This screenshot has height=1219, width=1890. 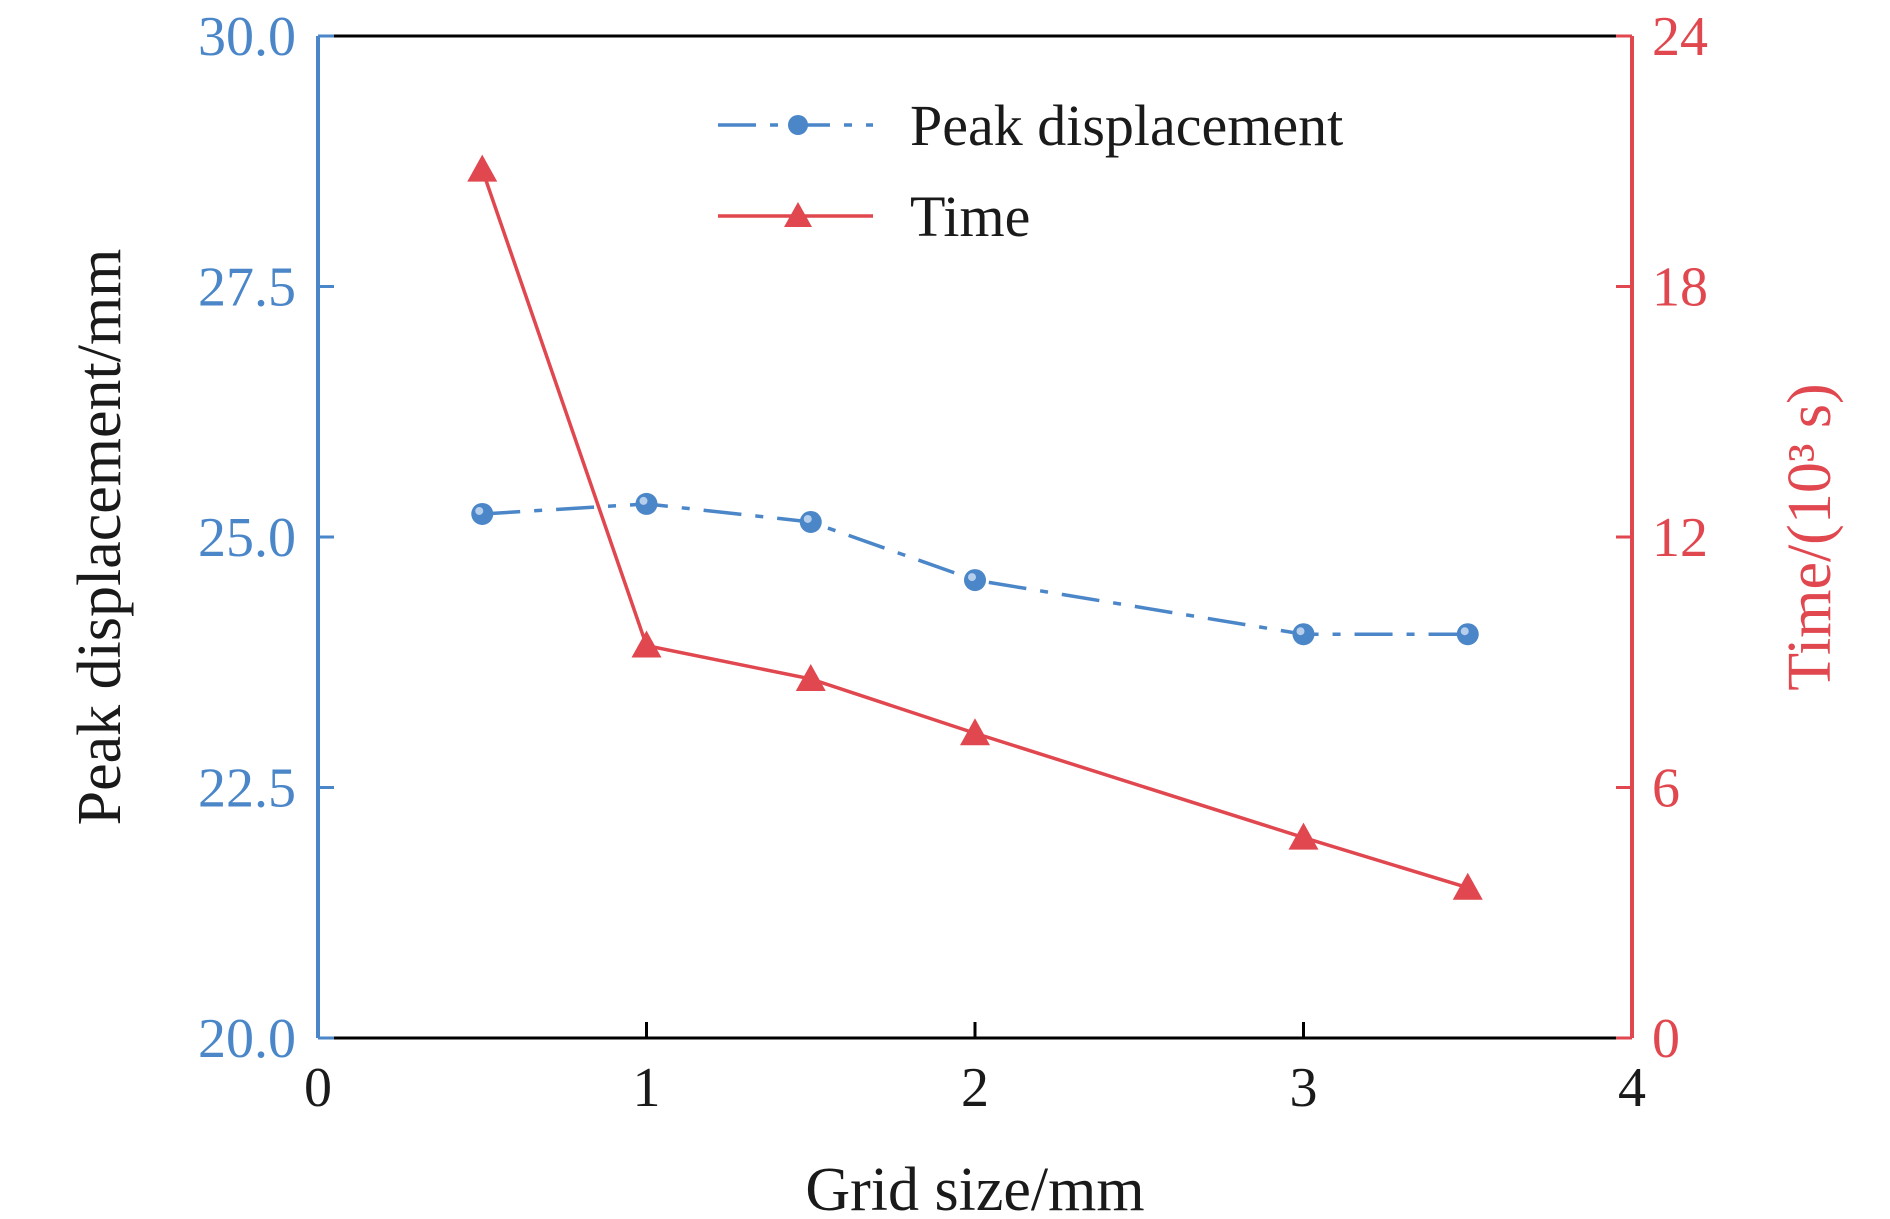 I want to click on right-y-tick-label: 12, so click(x=1680, y=538).